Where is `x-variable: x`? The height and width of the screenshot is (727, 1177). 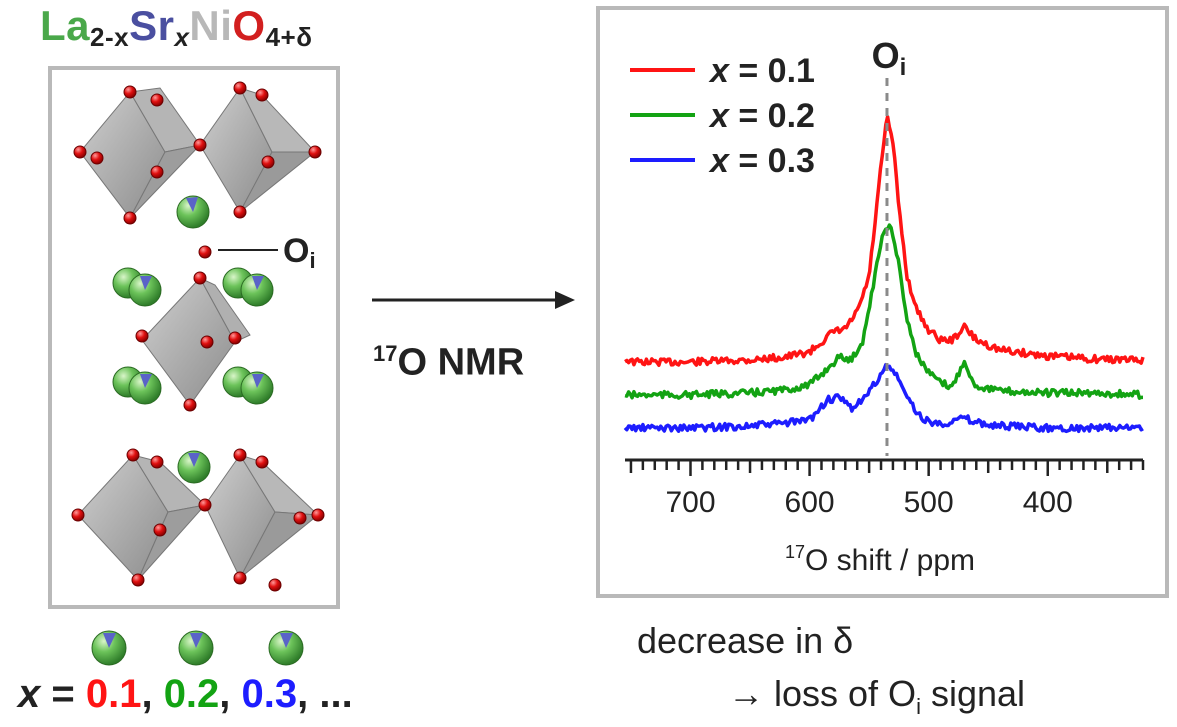 x-variable: x is located at coordinates (29, 694).